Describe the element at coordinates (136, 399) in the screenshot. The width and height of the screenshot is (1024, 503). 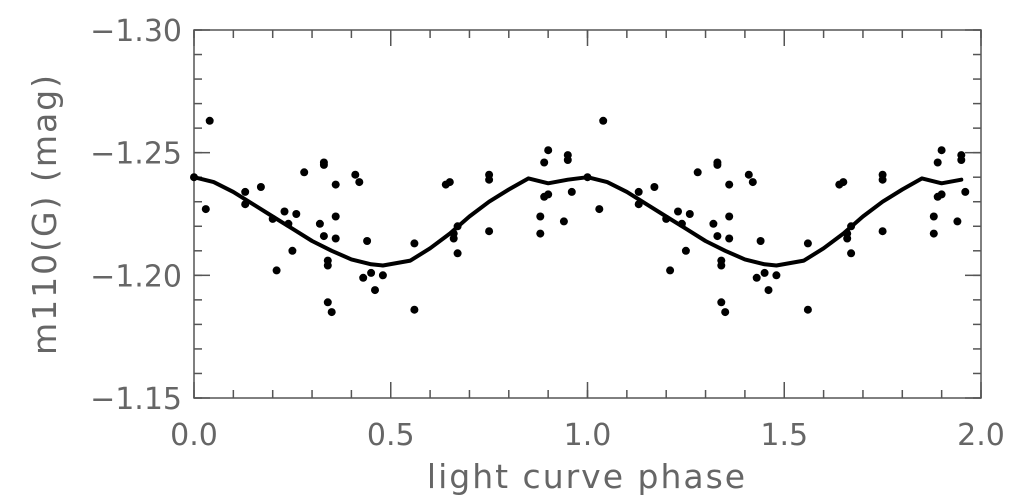
I see `y-tick-label: −1.15` at that location.